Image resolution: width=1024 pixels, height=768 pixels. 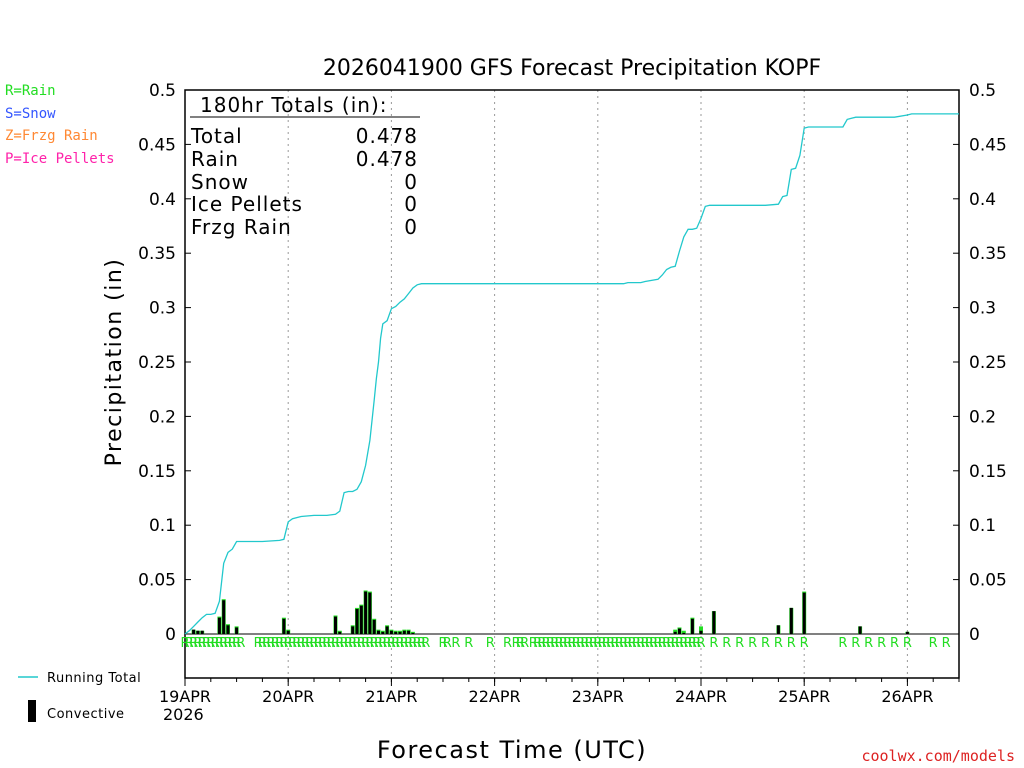 I want to click on credit-text: coolwx.com/models, so click(x=938, y=756).